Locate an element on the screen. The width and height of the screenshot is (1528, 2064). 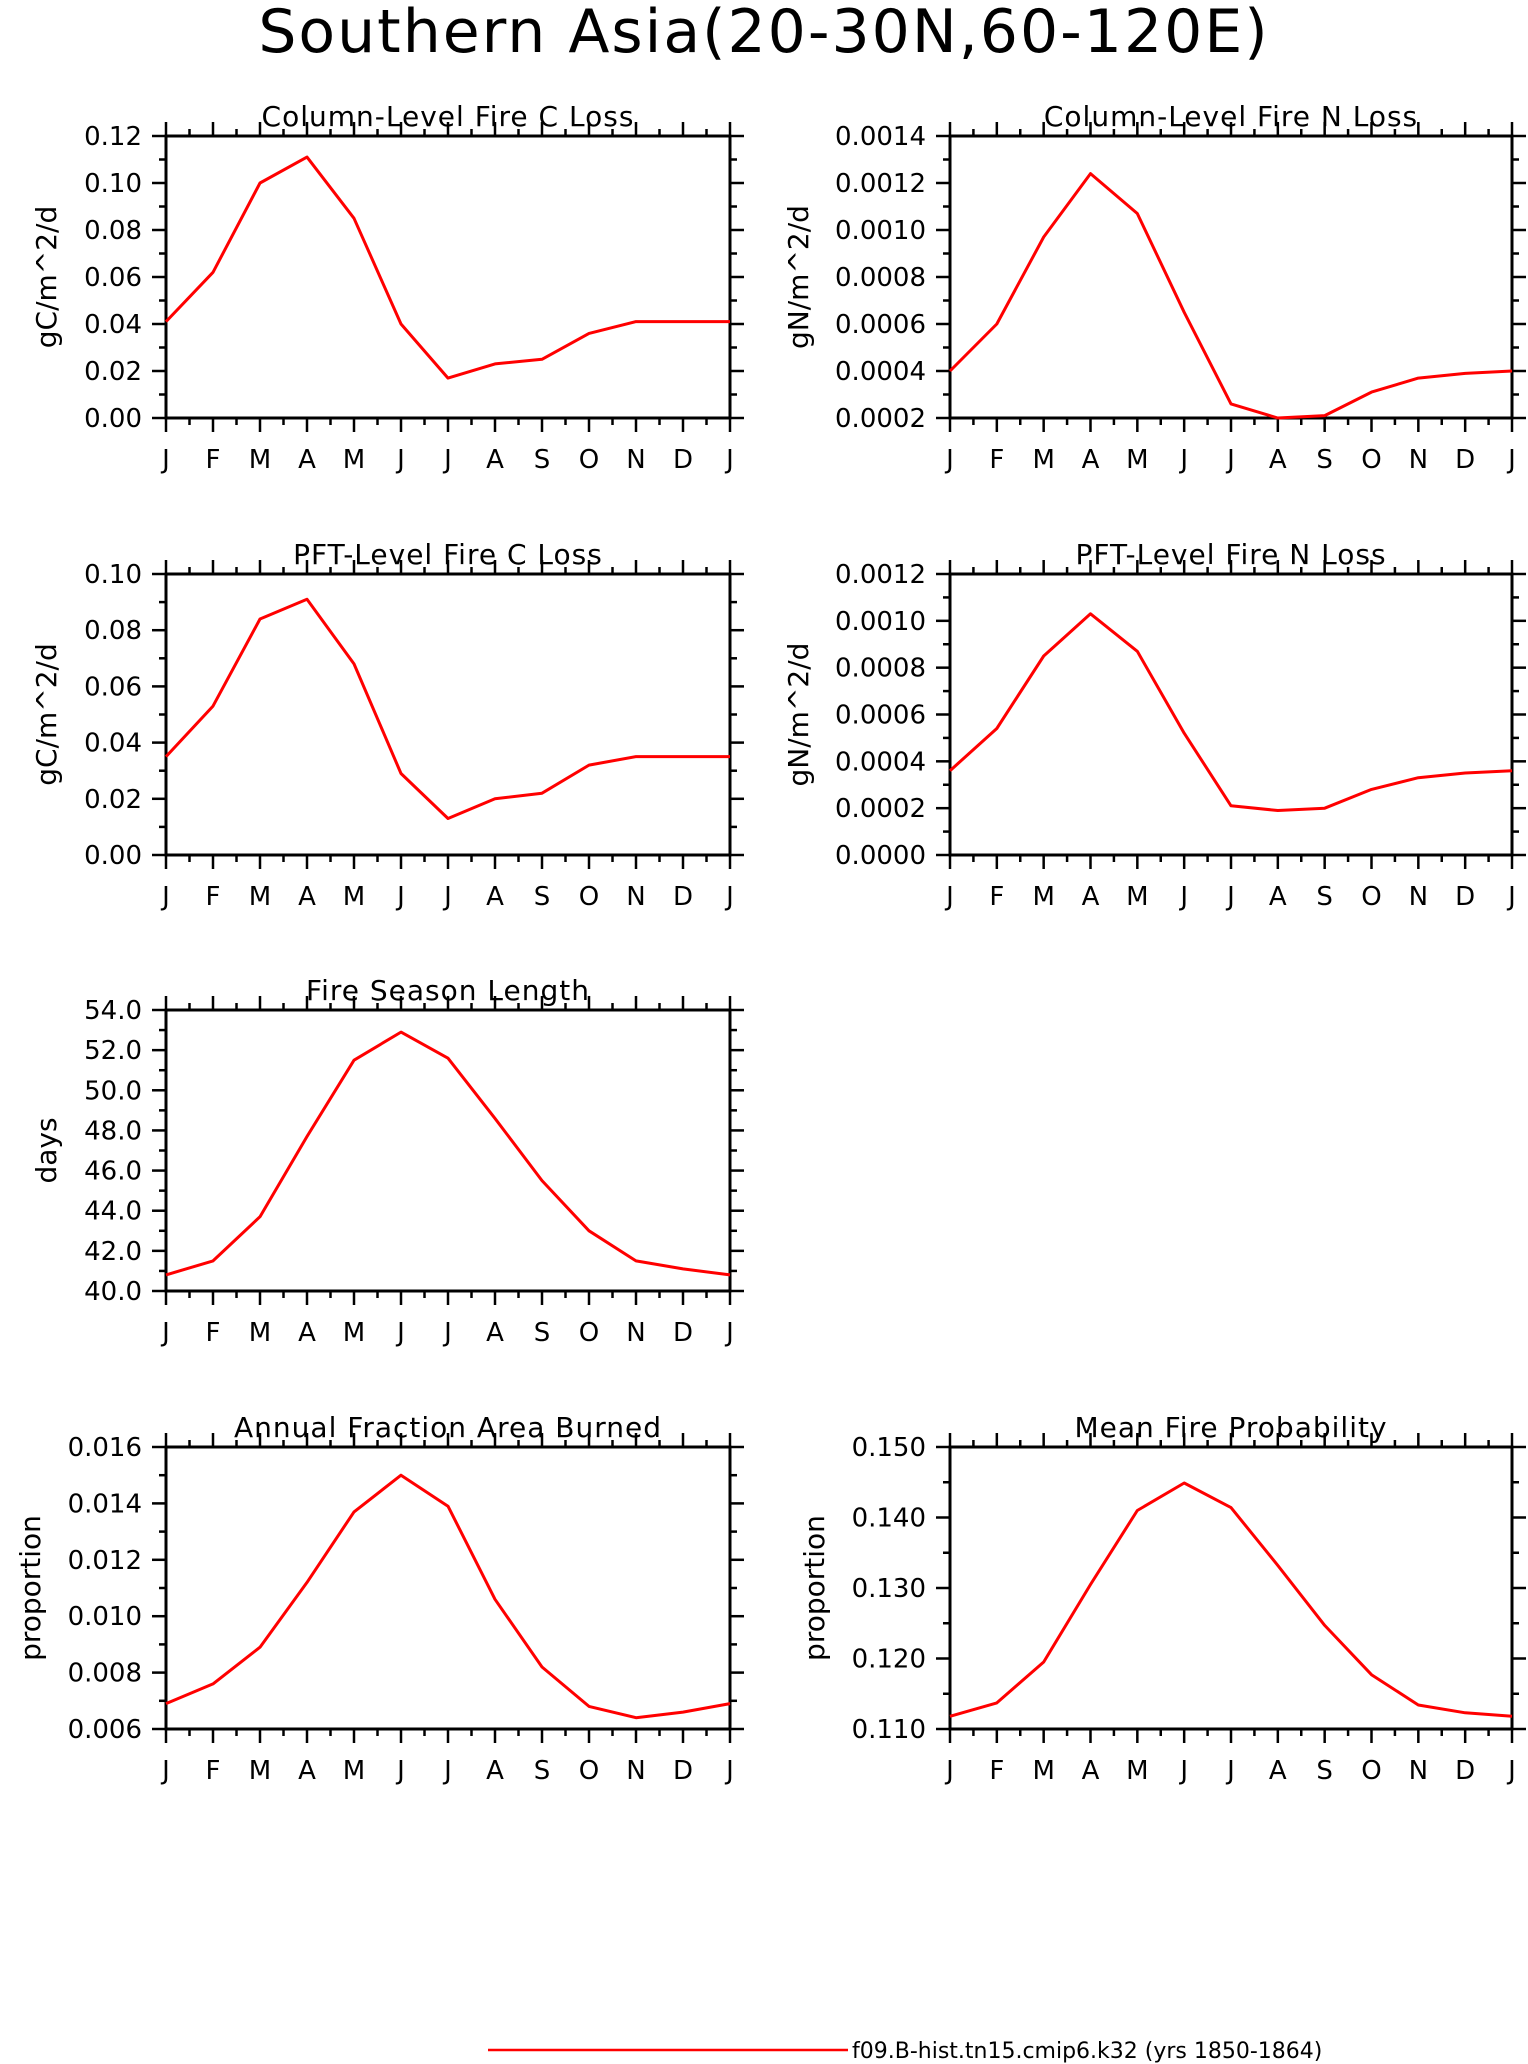
y-tick-label: 0.0012 is located at coordinates (880, 575).